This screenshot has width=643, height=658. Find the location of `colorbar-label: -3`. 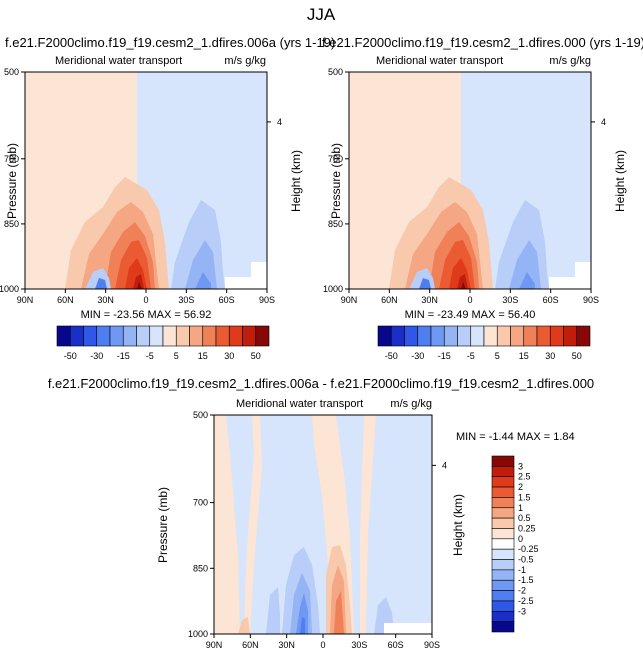

colorbar-label: -3 is located at coordinates (522, 611).